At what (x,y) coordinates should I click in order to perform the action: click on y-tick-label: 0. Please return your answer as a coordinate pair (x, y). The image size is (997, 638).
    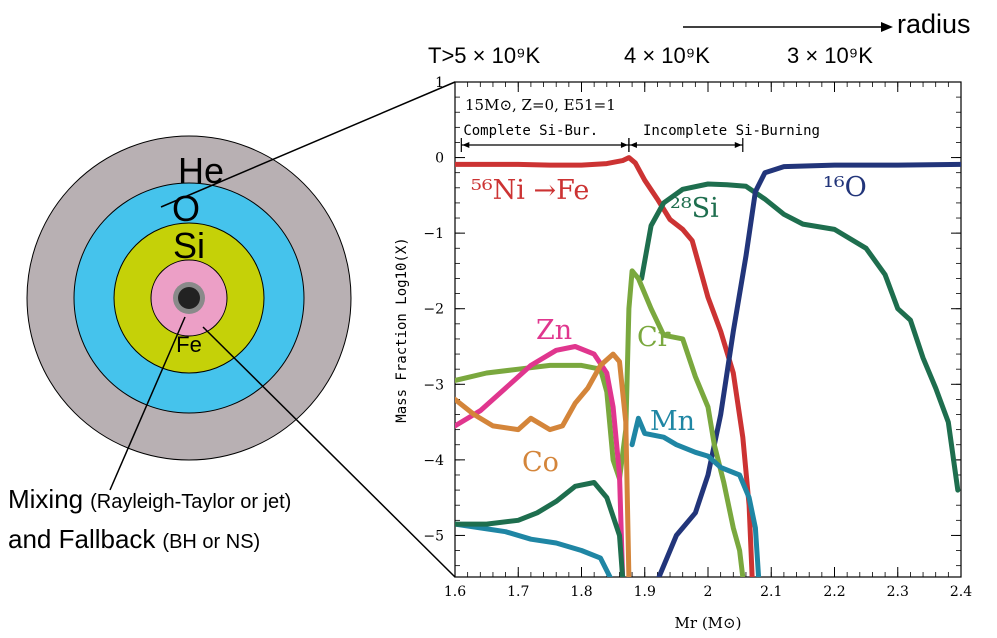
    Looking at the image, I should click on (439, 159).